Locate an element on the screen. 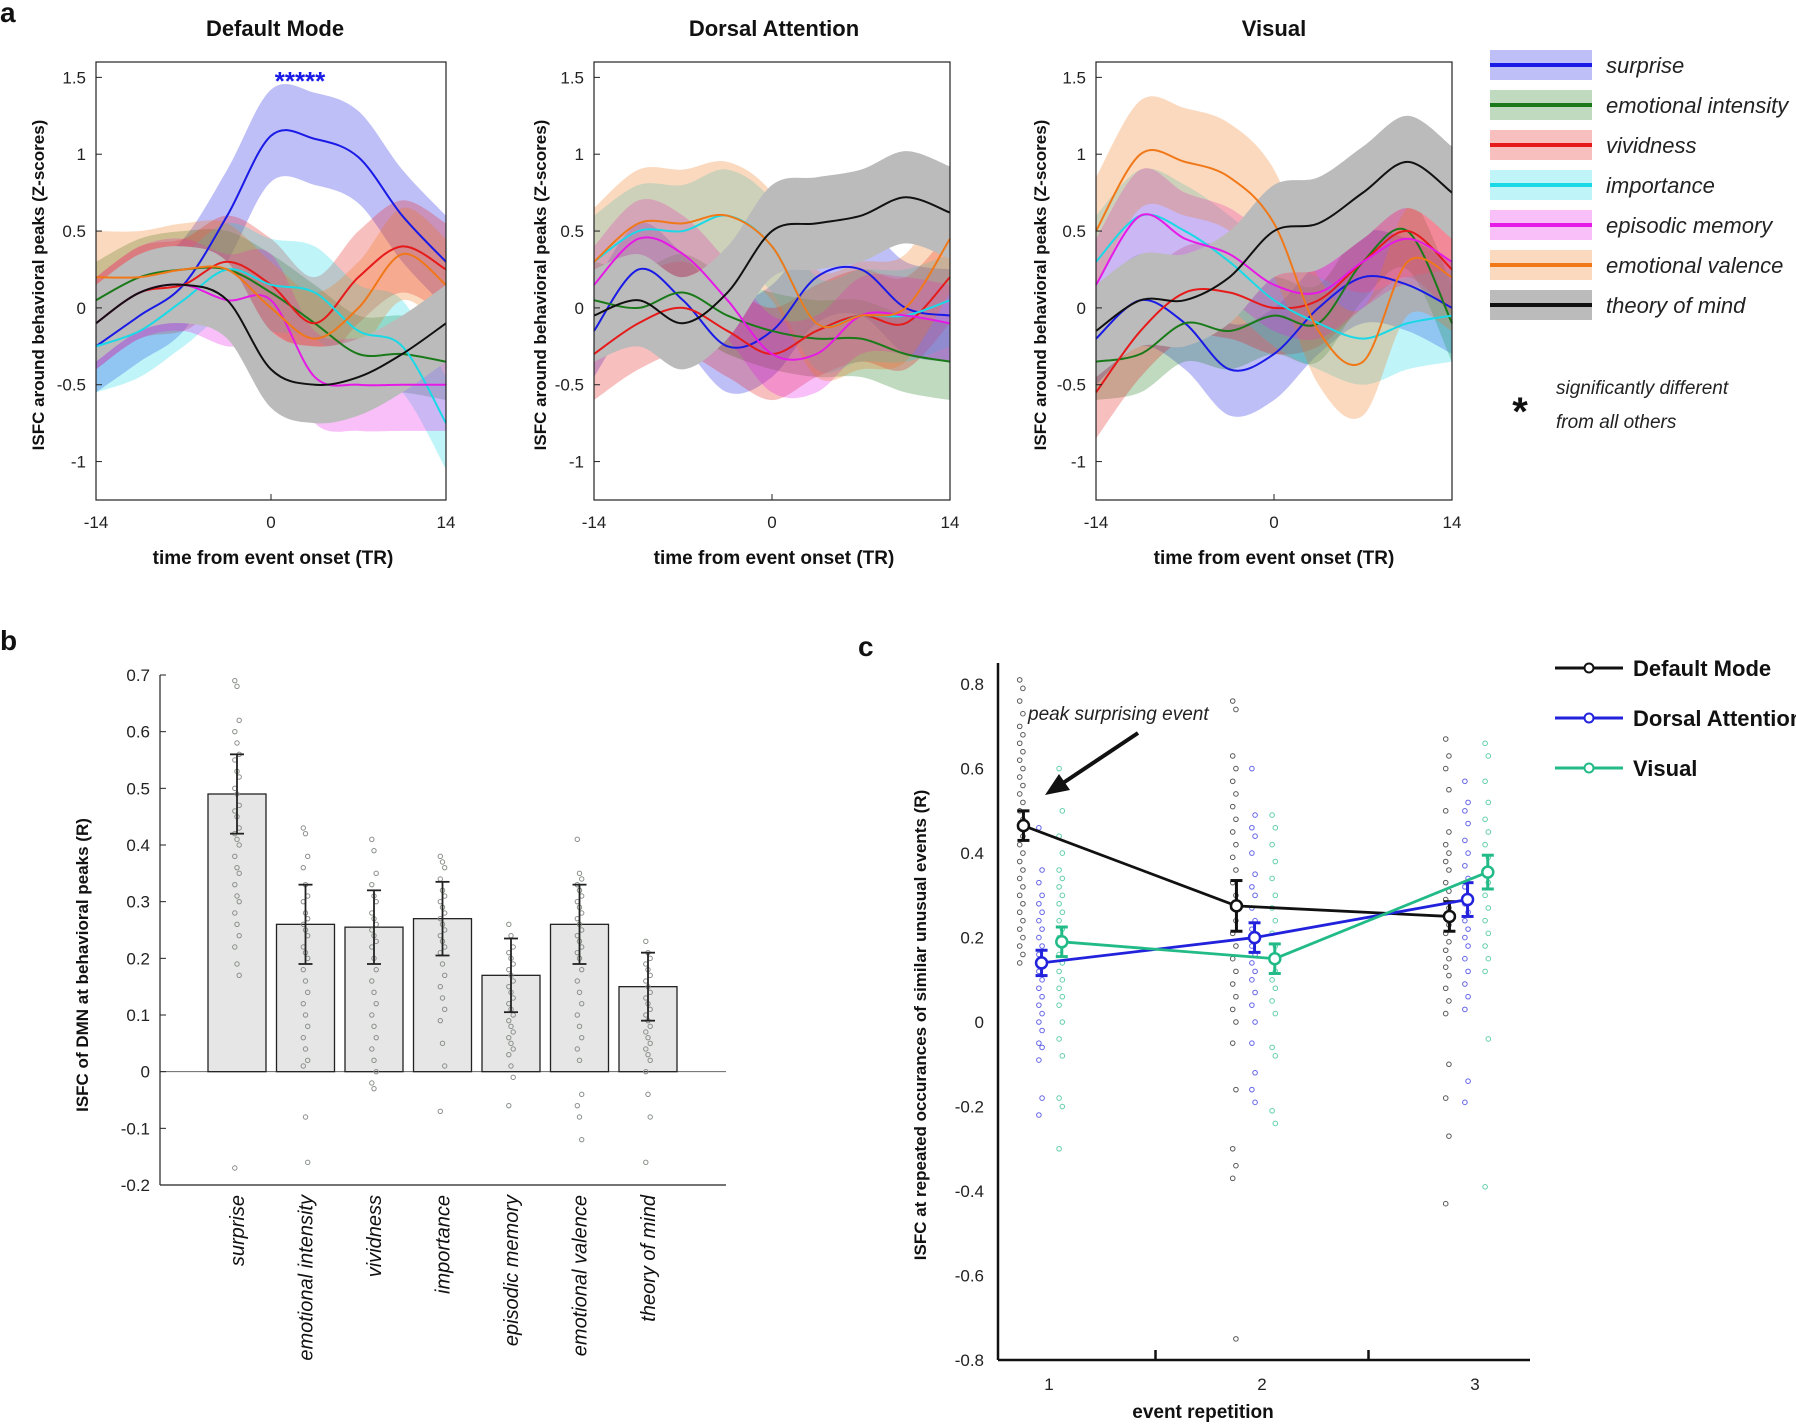  x-tick-label: 14 is located at coordinates (446, 522).